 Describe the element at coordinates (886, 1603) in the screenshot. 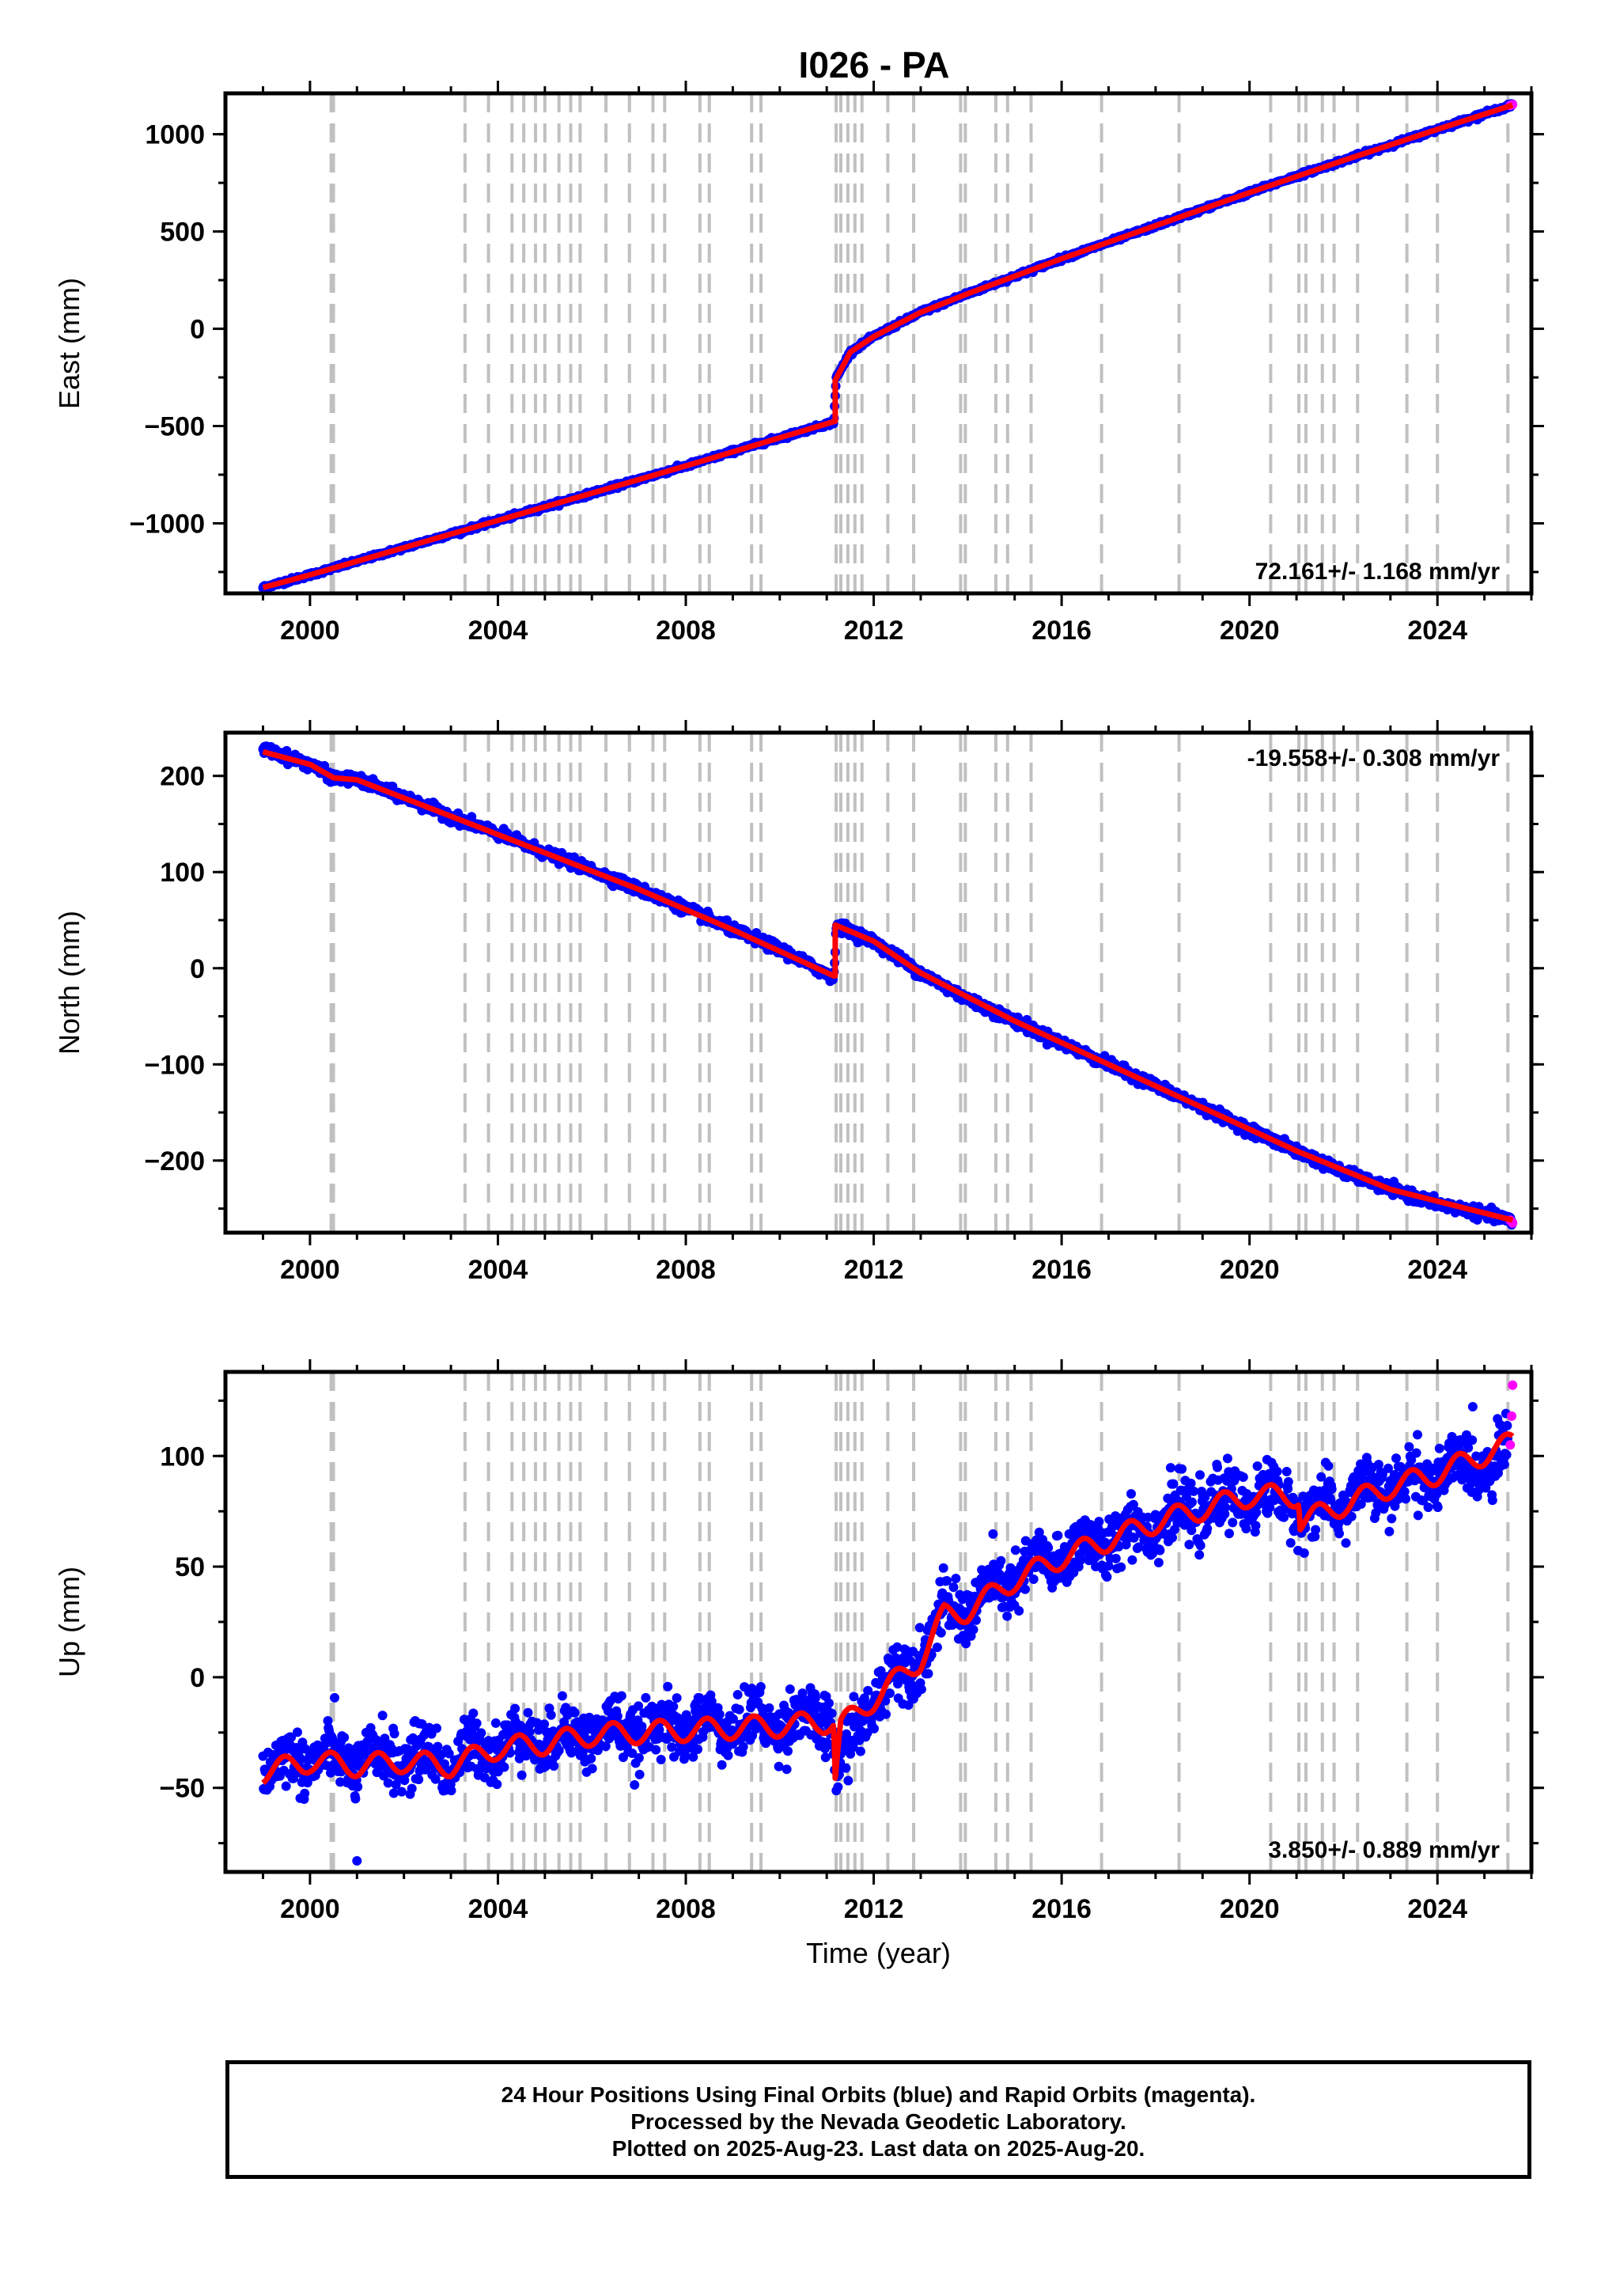

I see `final-orbits-series` at that location.